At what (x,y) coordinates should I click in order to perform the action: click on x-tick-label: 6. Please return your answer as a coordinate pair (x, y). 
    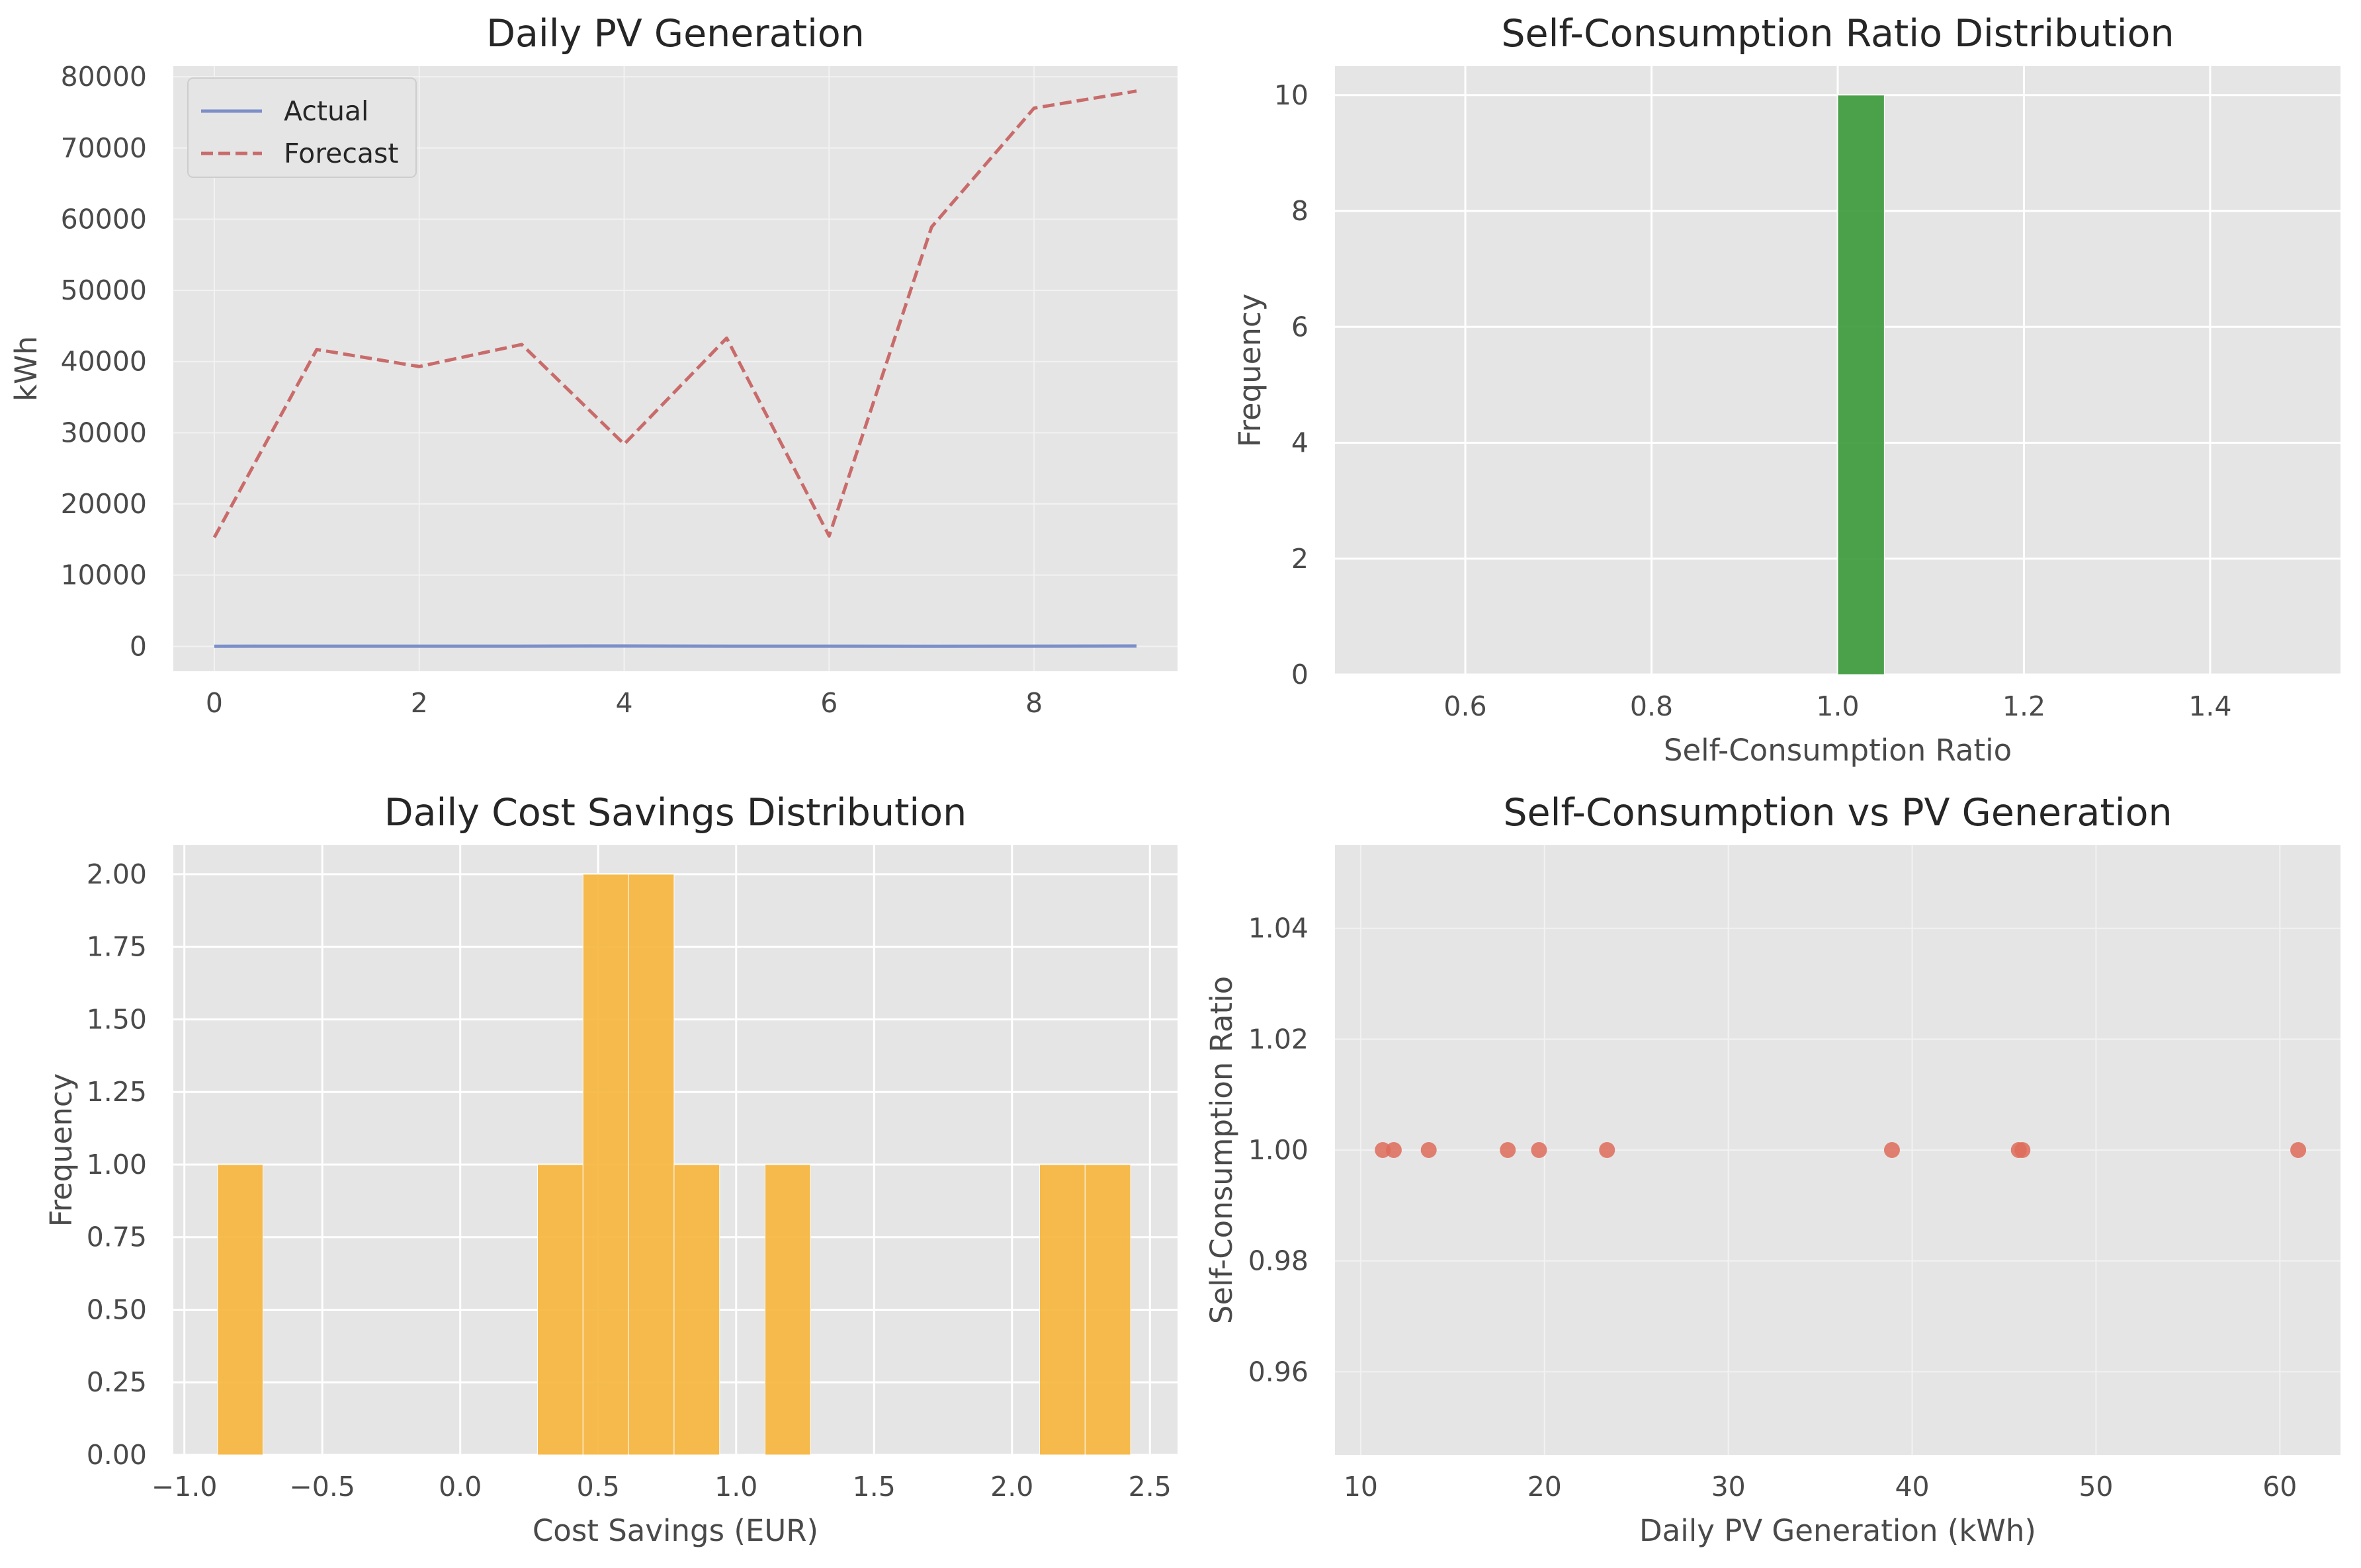
    Looking at the image, I should click on (828, 703).